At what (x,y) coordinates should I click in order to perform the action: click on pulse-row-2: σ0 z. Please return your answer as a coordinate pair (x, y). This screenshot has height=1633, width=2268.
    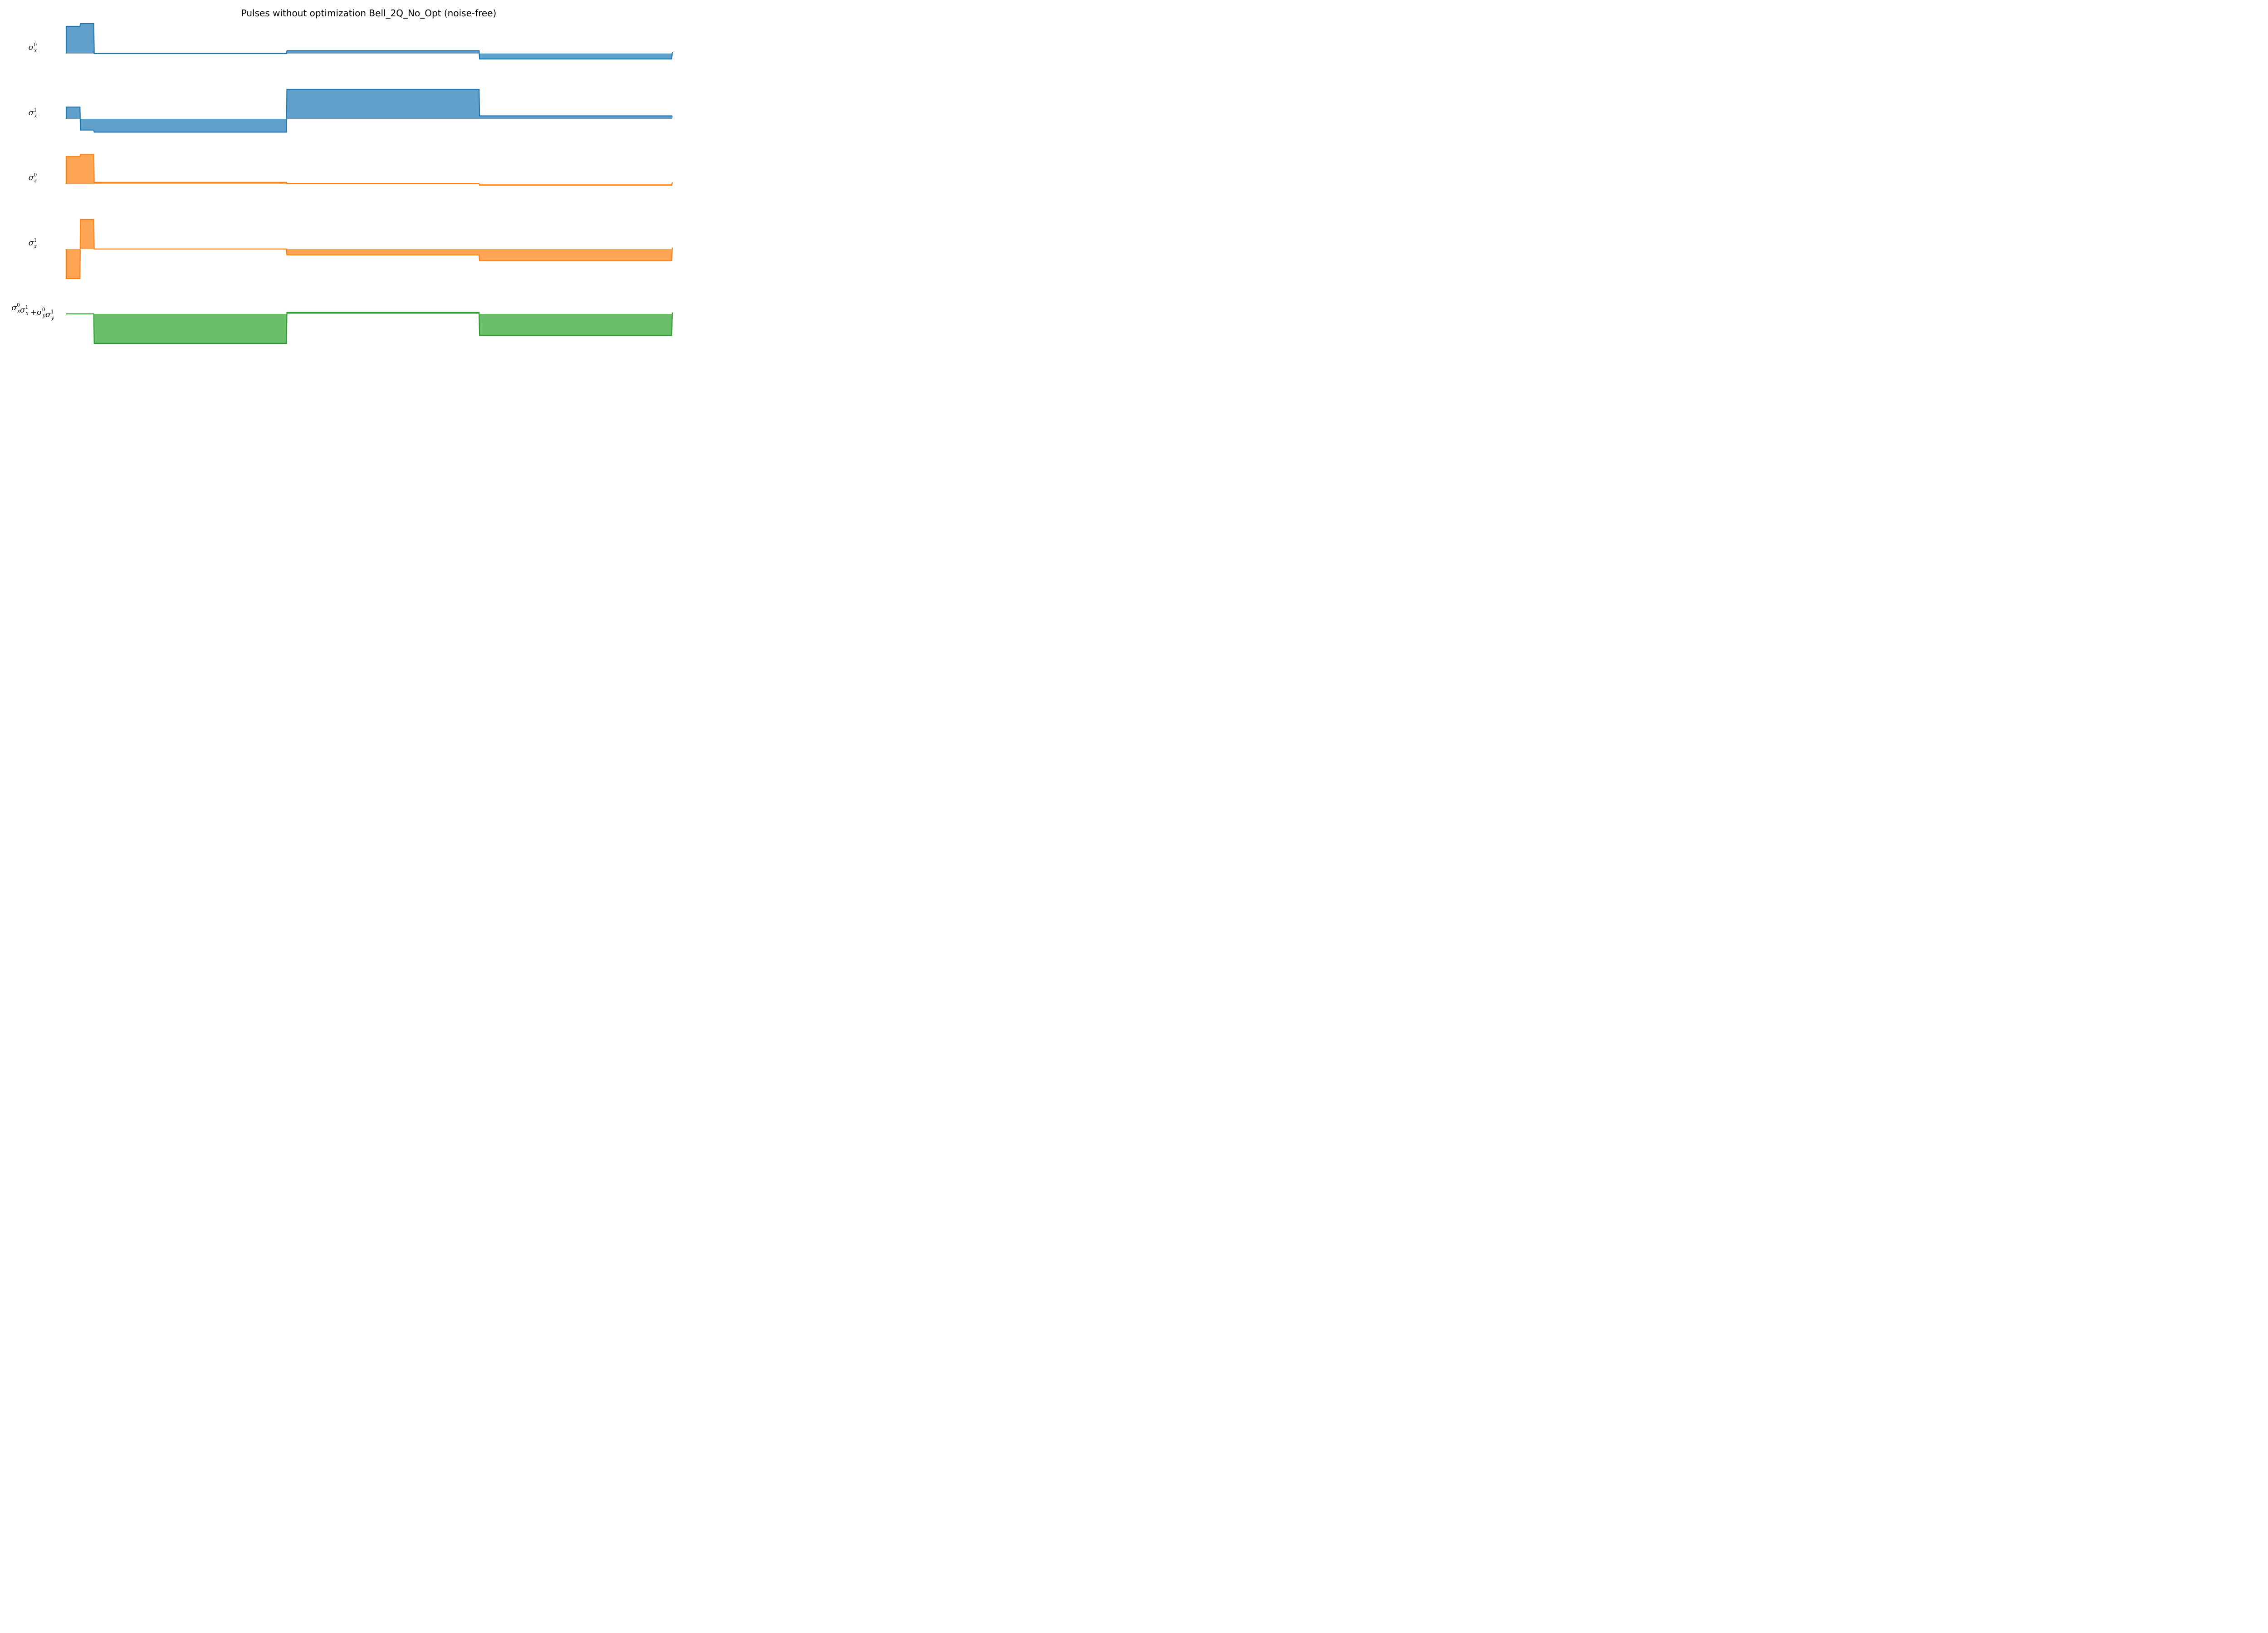
    Looking at the image, I should click on (351, 169).